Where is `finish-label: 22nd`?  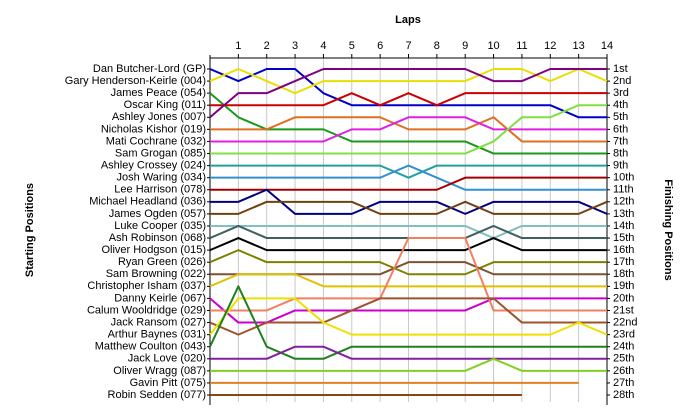
finish-label: 22nd is located at coordinates (625, 322).